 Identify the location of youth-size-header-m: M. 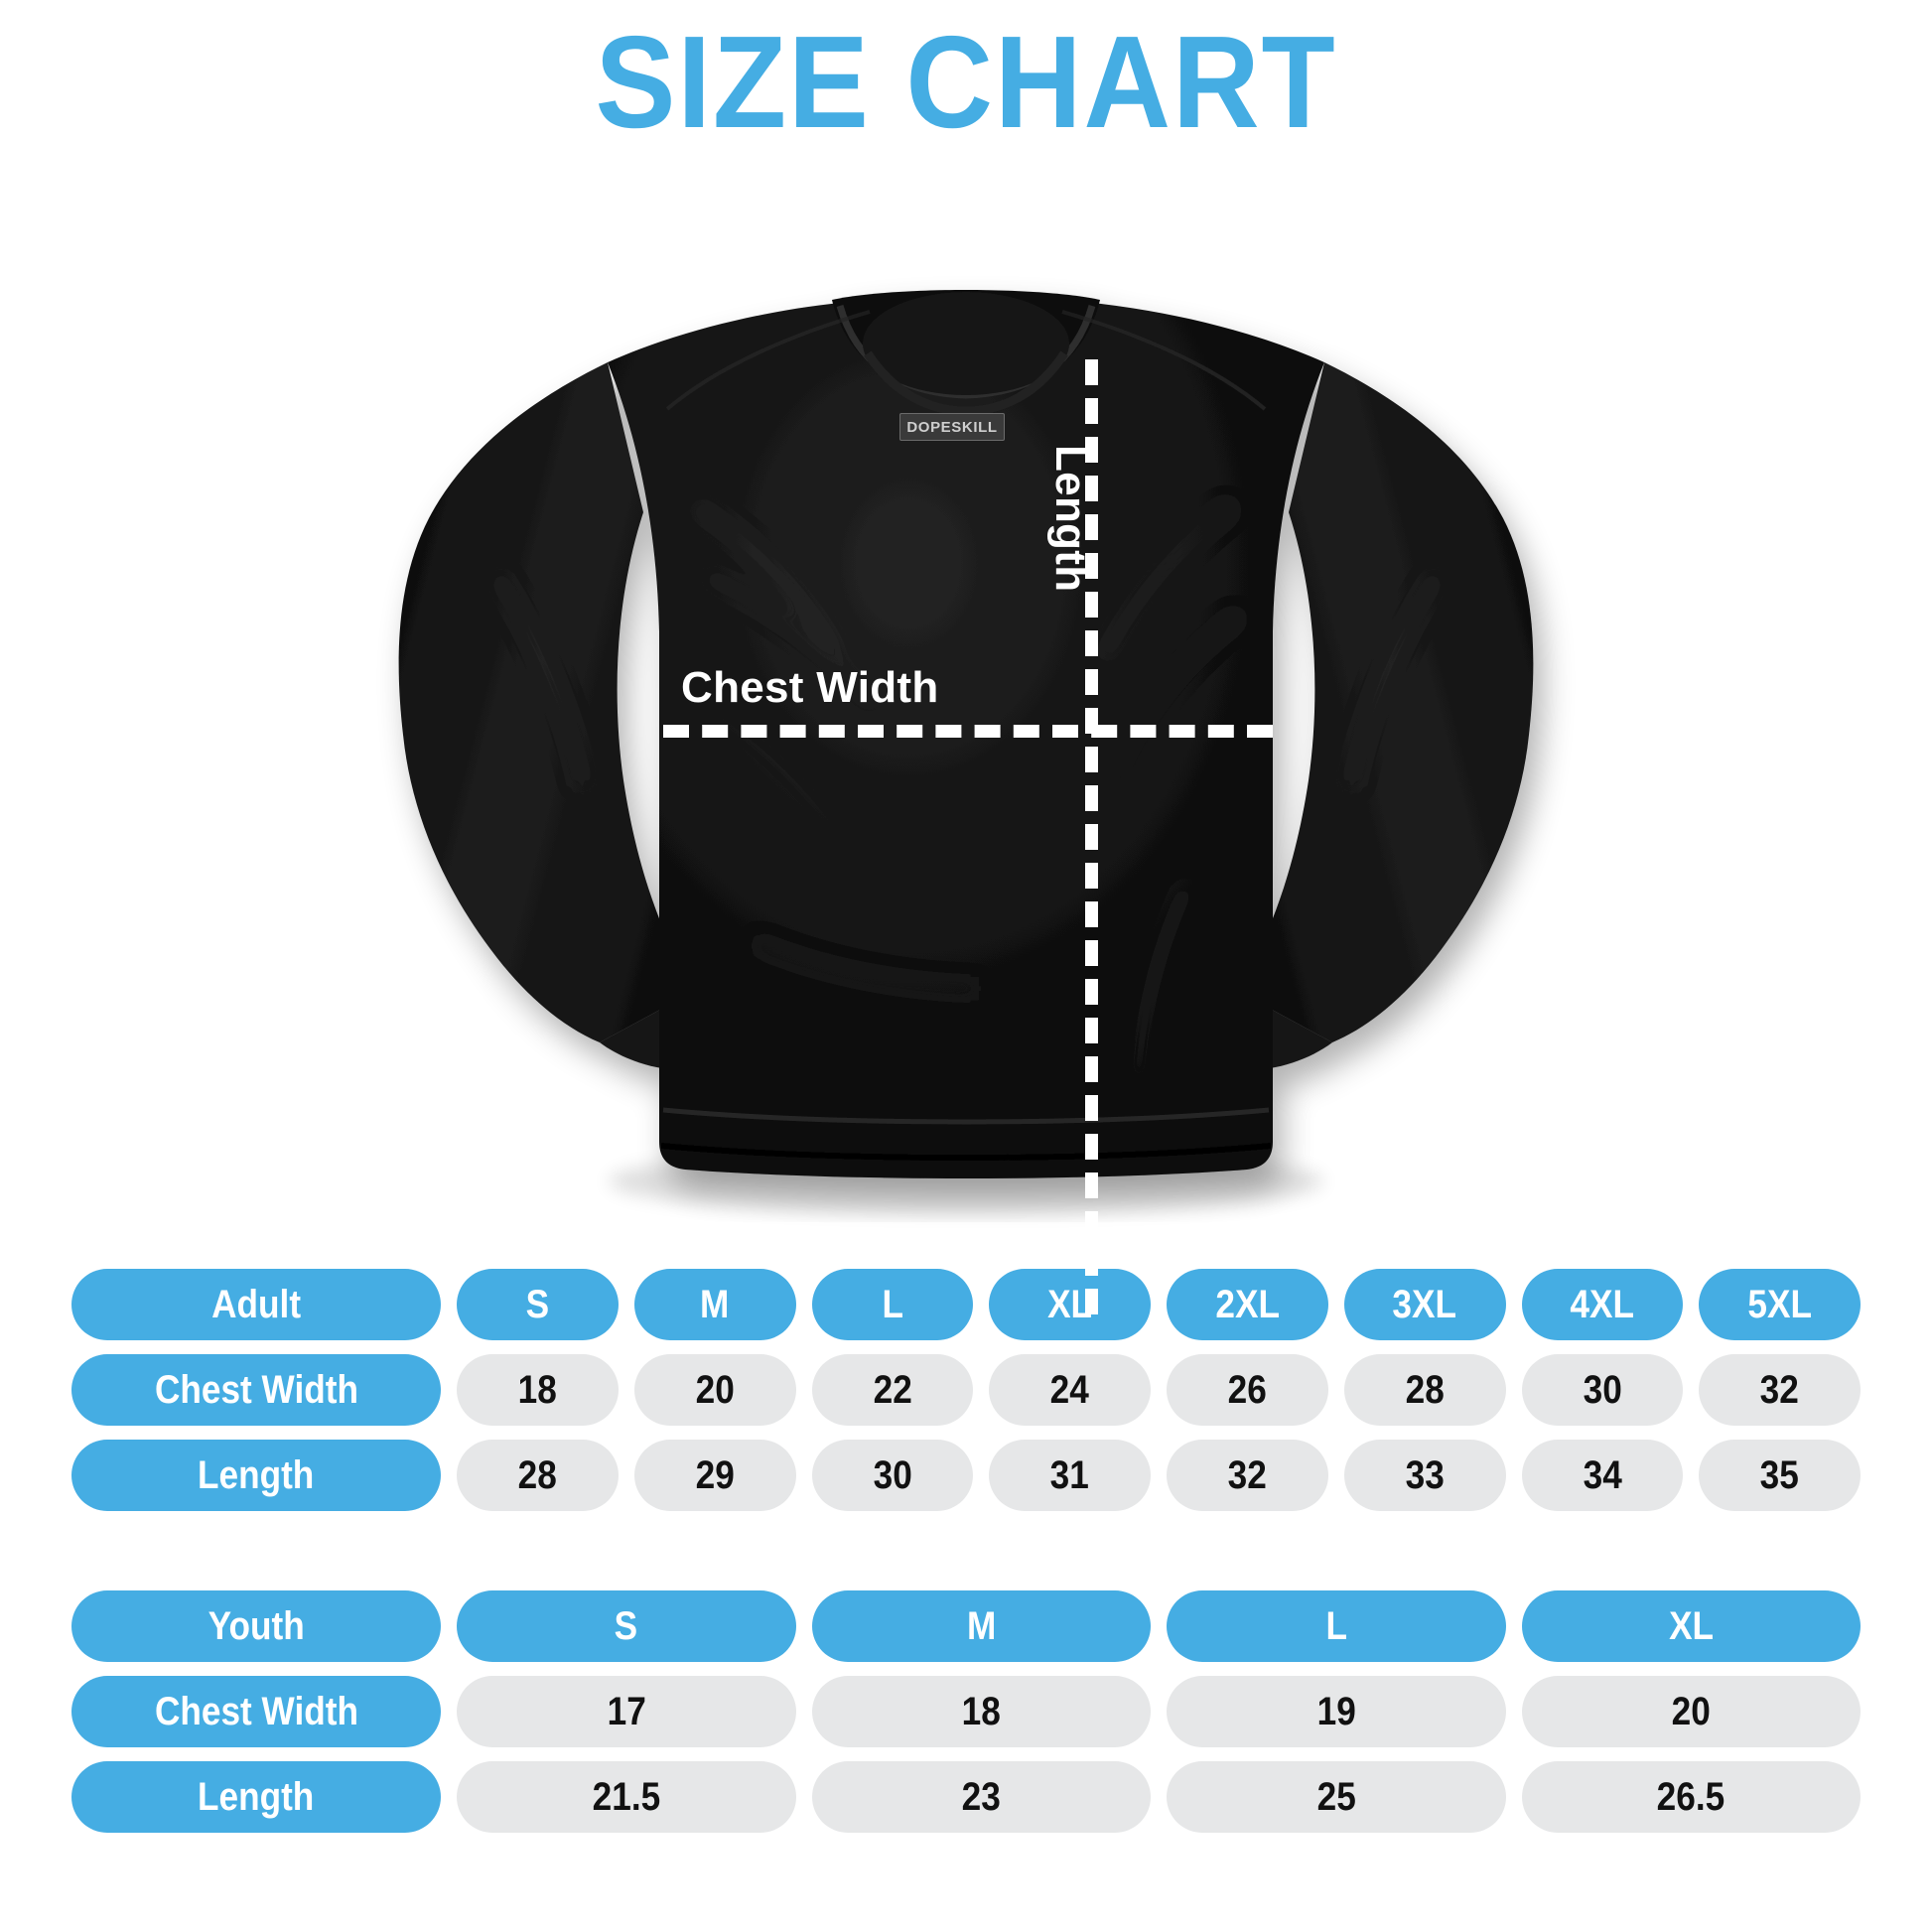
(981, 1626).